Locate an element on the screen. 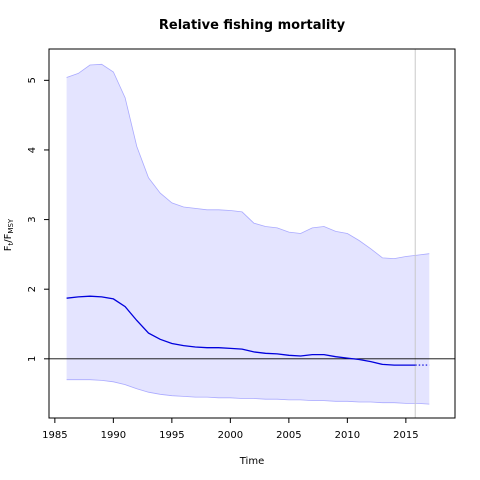 This screenshot has width=480, height=480. confidence-band-lower is located at coordinates (248, 392).